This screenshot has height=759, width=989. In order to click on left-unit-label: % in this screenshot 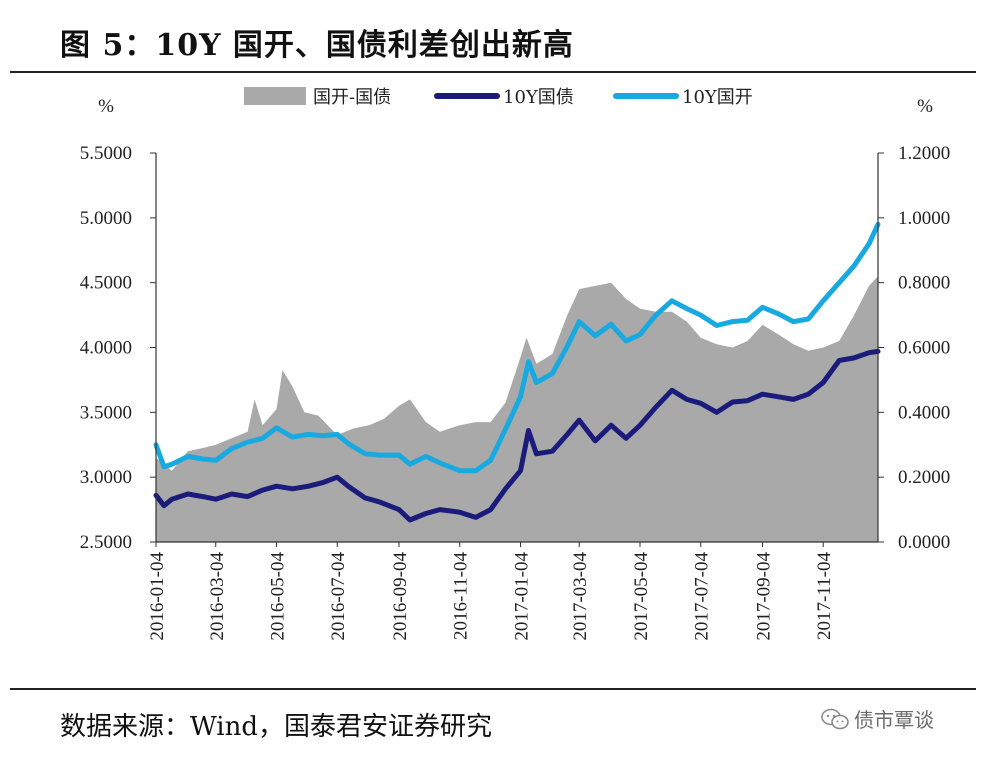, I will do `click(106, 106)`.